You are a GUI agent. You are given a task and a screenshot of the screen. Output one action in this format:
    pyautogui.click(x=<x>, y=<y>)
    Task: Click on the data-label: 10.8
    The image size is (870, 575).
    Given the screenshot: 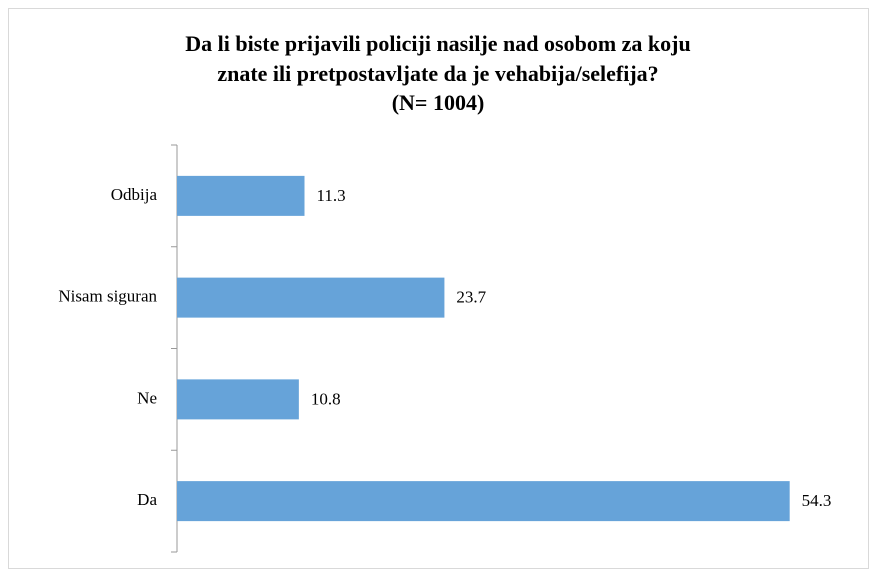 What is the action you would take?
    pyautogui.click(x=326, y=398)
    